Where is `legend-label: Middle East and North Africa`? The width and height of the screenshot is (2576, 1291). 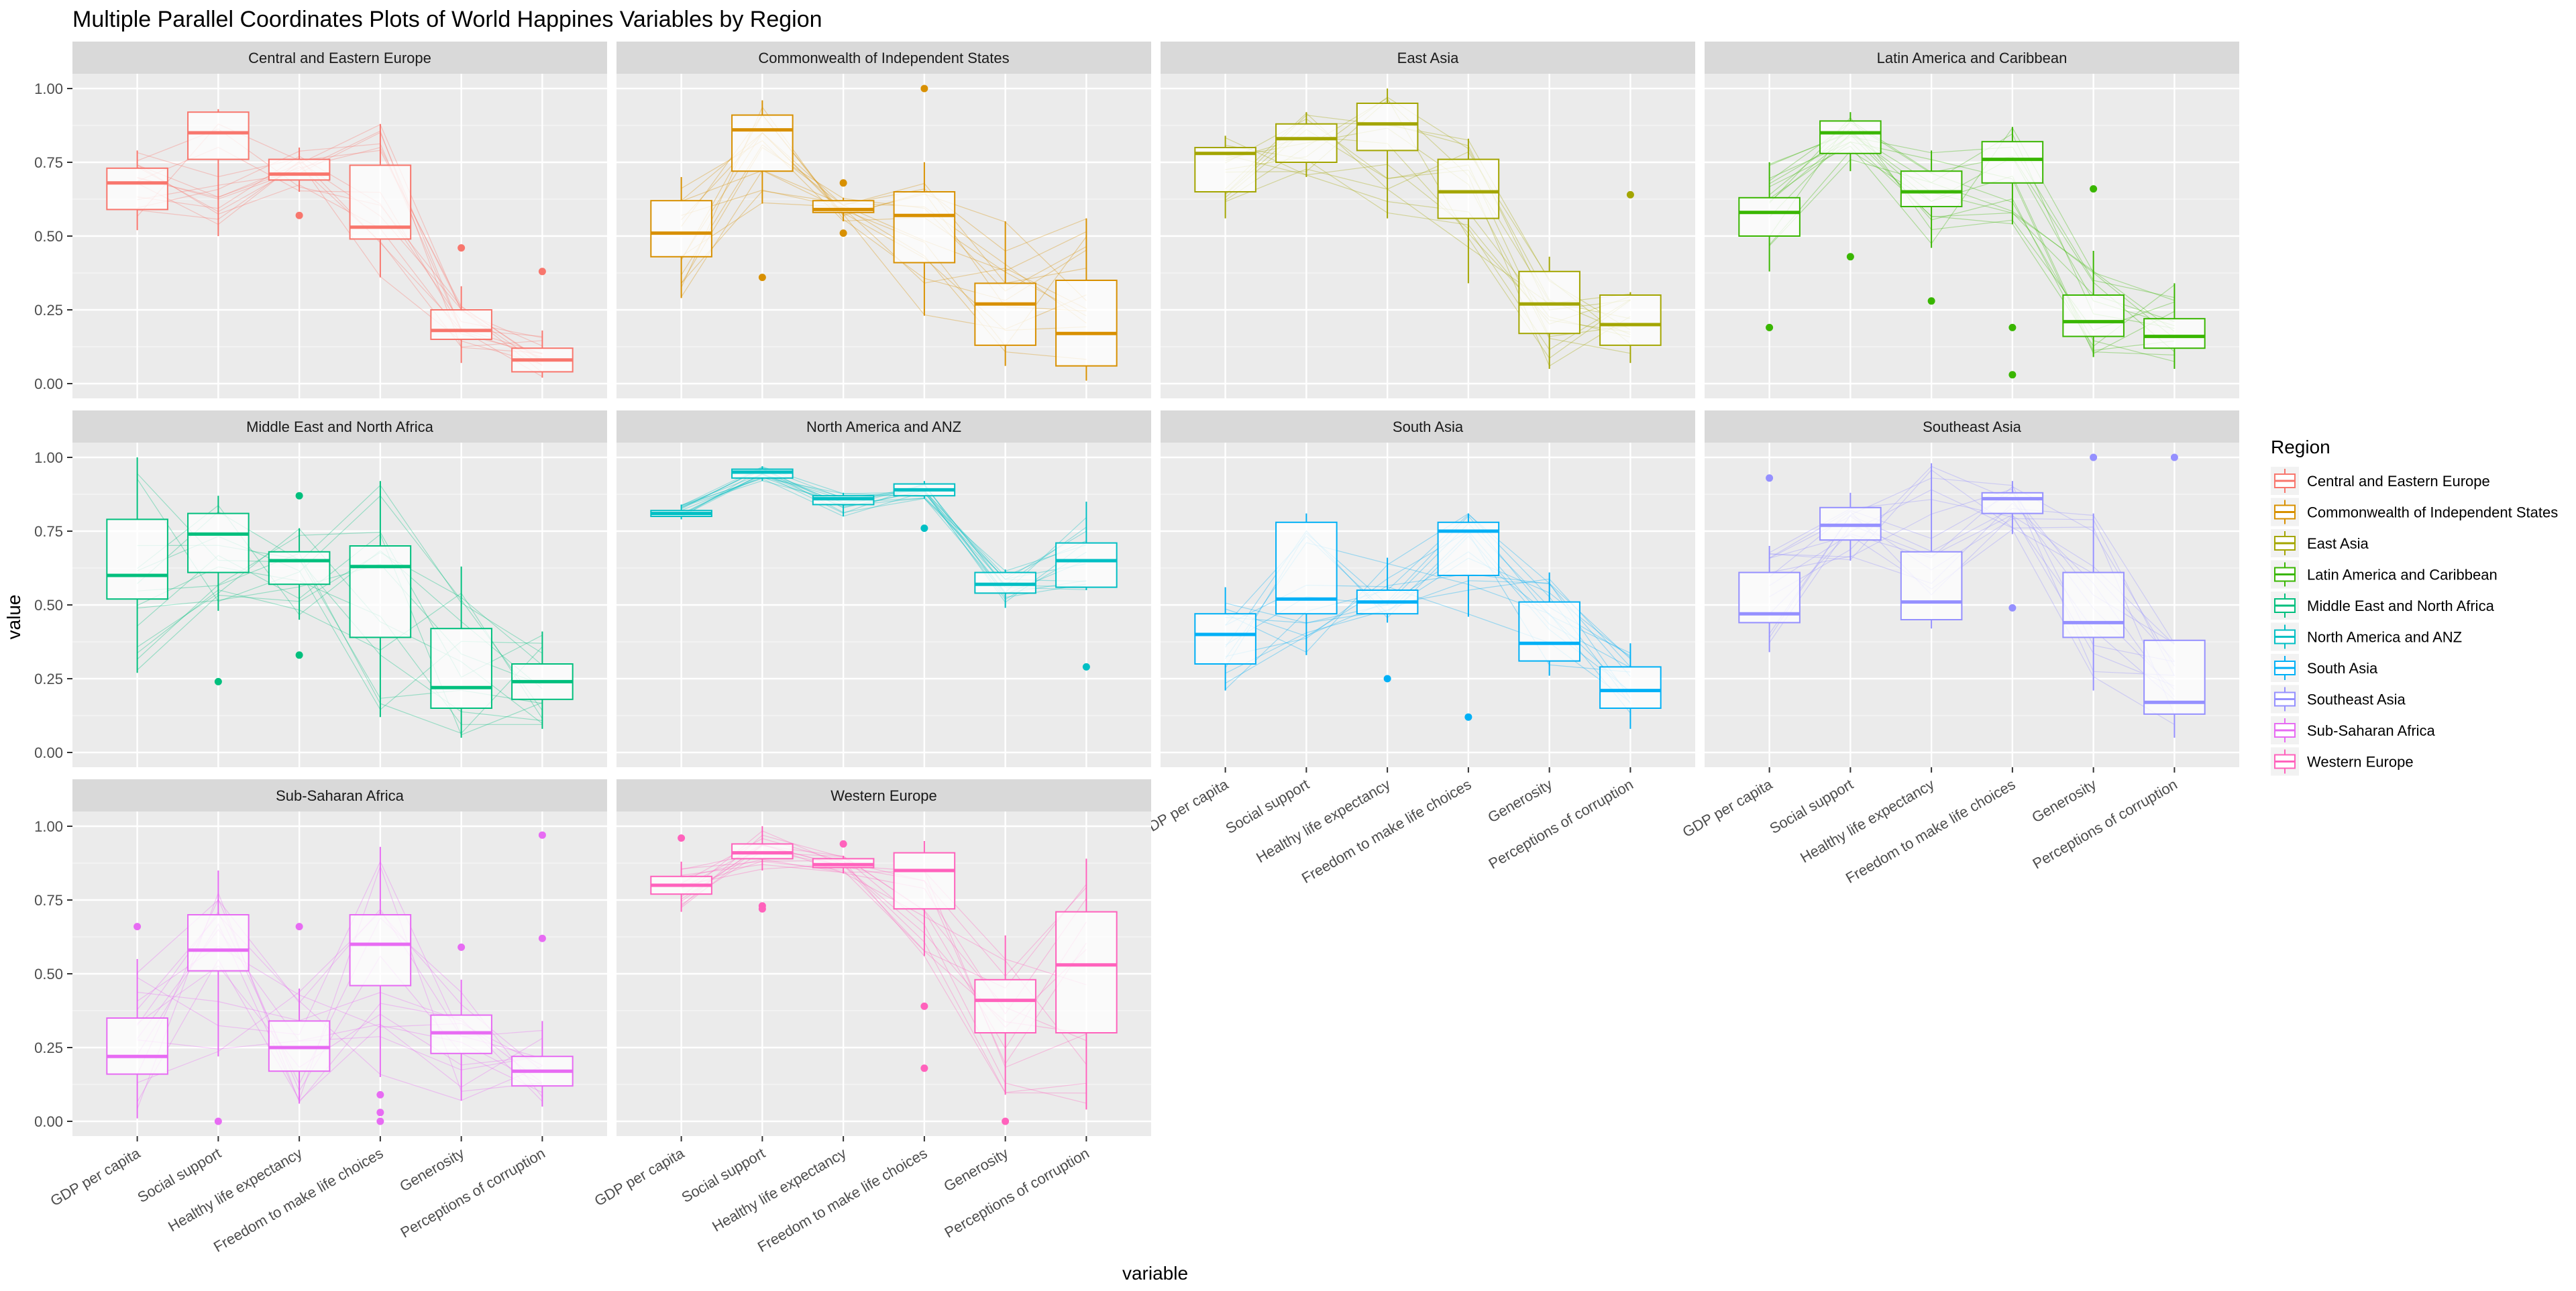 legend-label: Middle East and North Africa is located at coordinates (2401, 606).